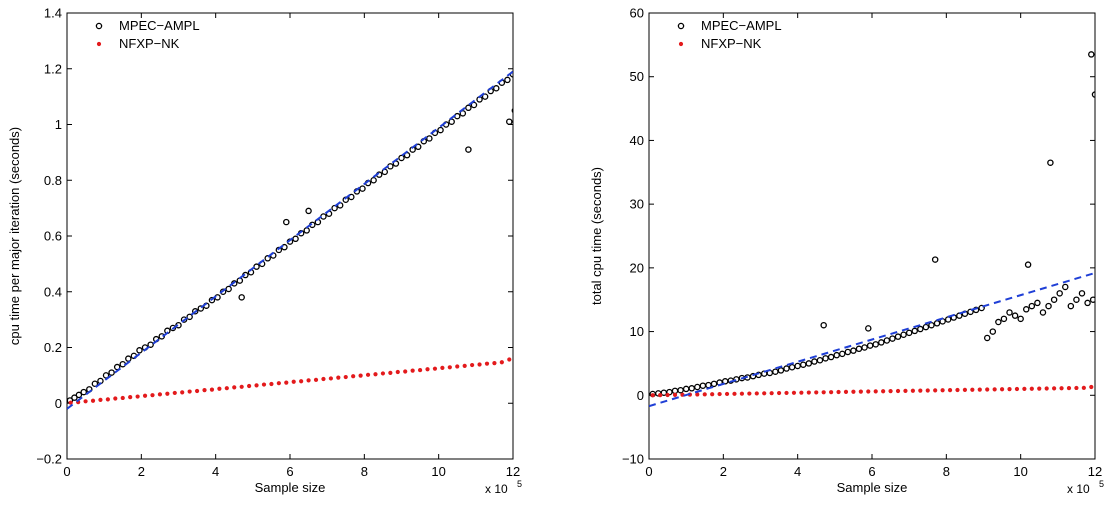 This screenshot has width=1107, height=508. What do you see at coordinates (159, 25) in the screenshot?
I see `legend-entry-label: MPEC−AMPL` at bounding box center [159, 25].